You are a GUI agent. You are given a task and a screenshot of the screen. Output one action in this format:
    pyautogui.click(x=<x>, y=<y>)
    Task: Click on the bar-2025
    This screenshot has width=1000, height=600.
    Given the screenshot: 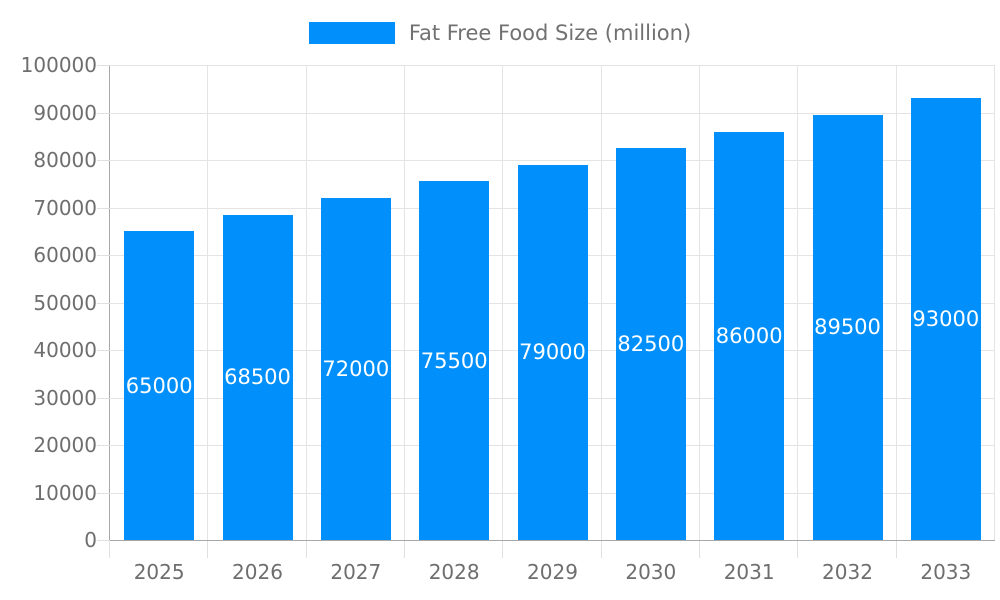 What is the action you would take?
    pyautogui.click(x=159, y=385)
    